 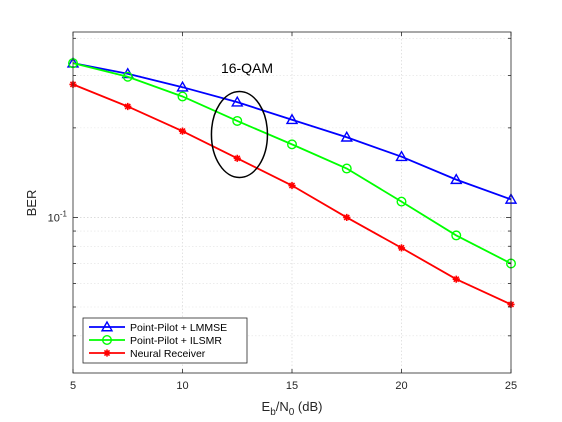 What do you see at coordinates (73, 386) in the screenshot?
I see `x-tick-label: 5` at bounding box center [73, 386].